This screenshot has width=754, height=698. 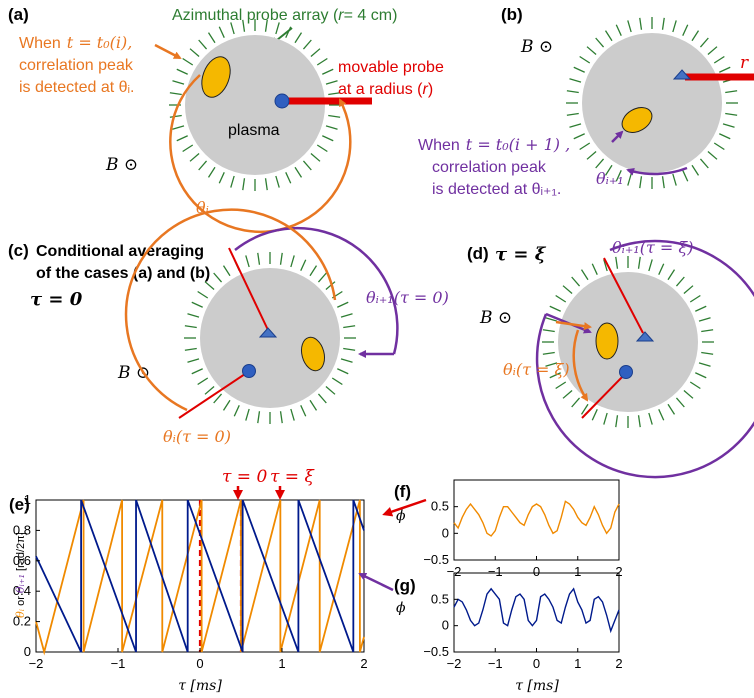 I want to click on correlation-peak-d, so click(x=607, y=341).